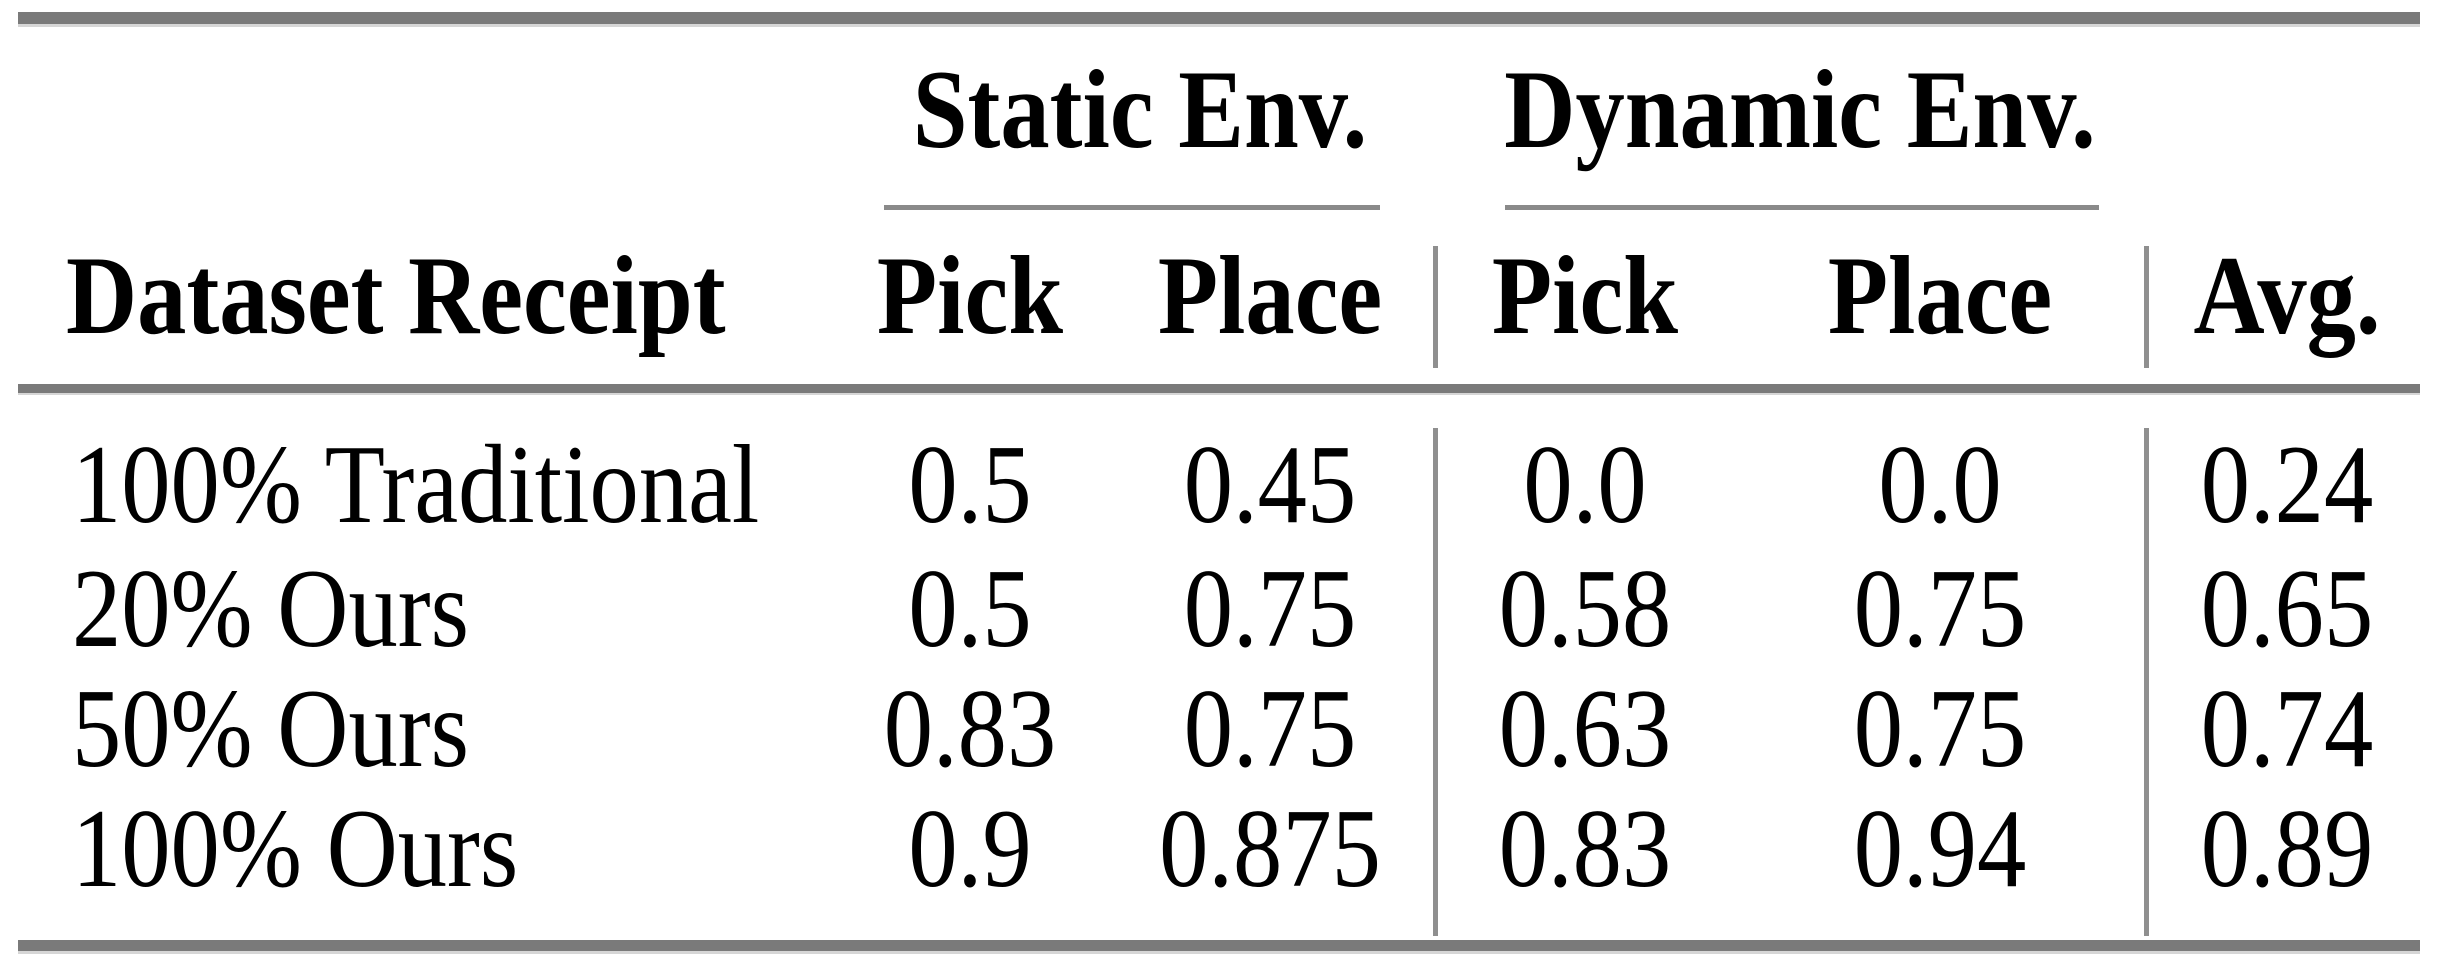 This screenshot has height=966, width=2440. What do you see at coordinates (1219, 25) in the screenshot?
I see `top-rule-shadow` at bounding box center [1219, 25].